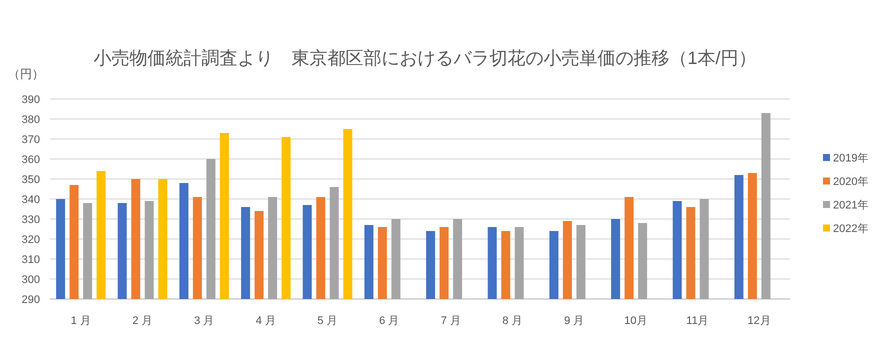 The width and height of the screenshot is (878, 344). I want to click on legend-label: 2021年, so click(850, 206).